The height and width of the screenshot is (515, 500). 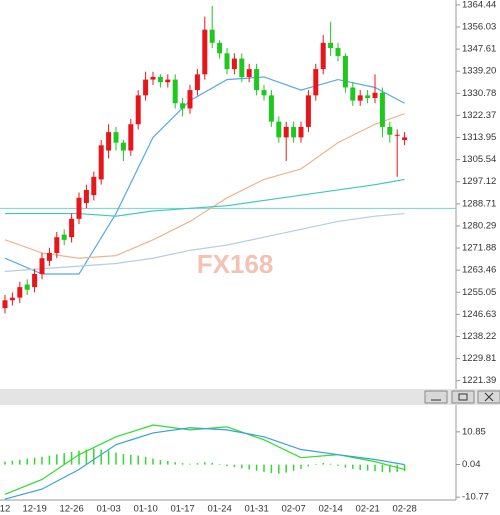 I want to click on y-tick-label: 1246.63, so click(x=479, y=314).